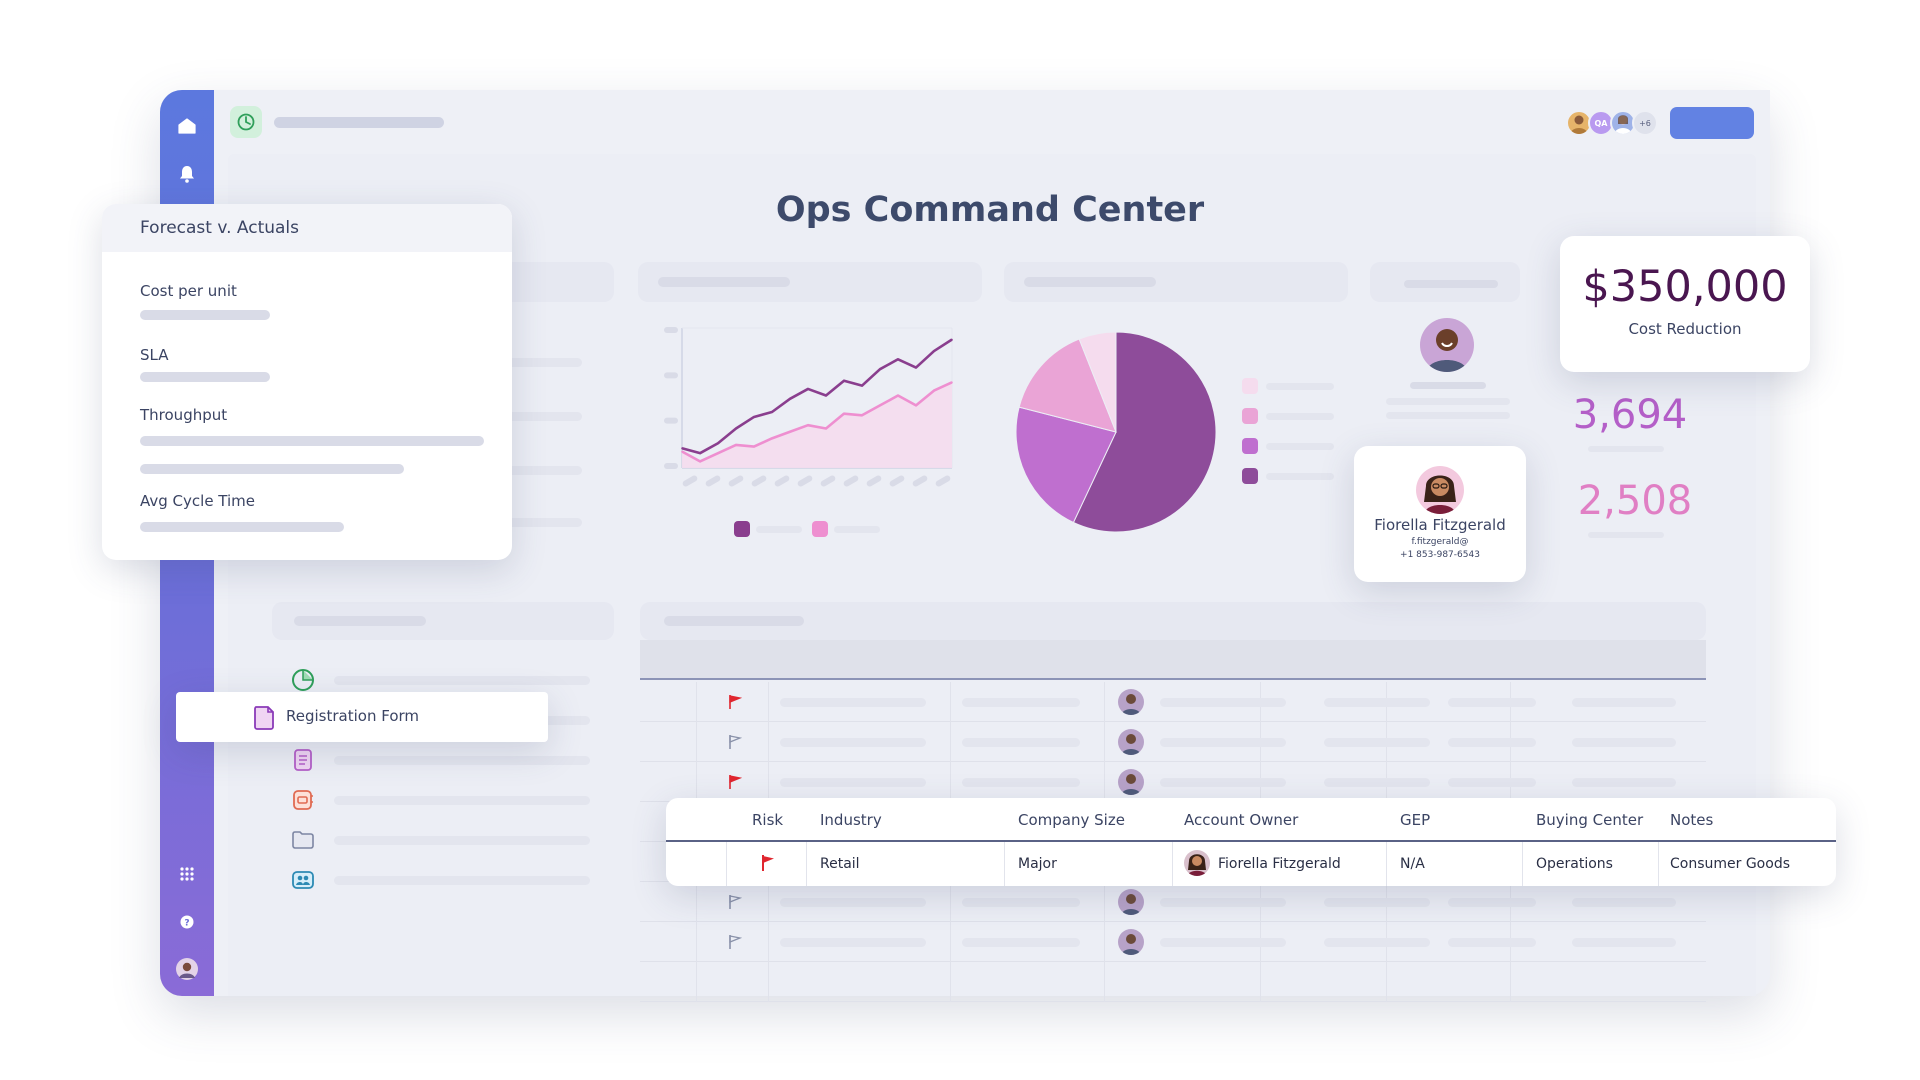 Image resolution: width=1920 pixels, height=1080 pixels. I want to click on legend-swatch-dark, so click(742, 529).